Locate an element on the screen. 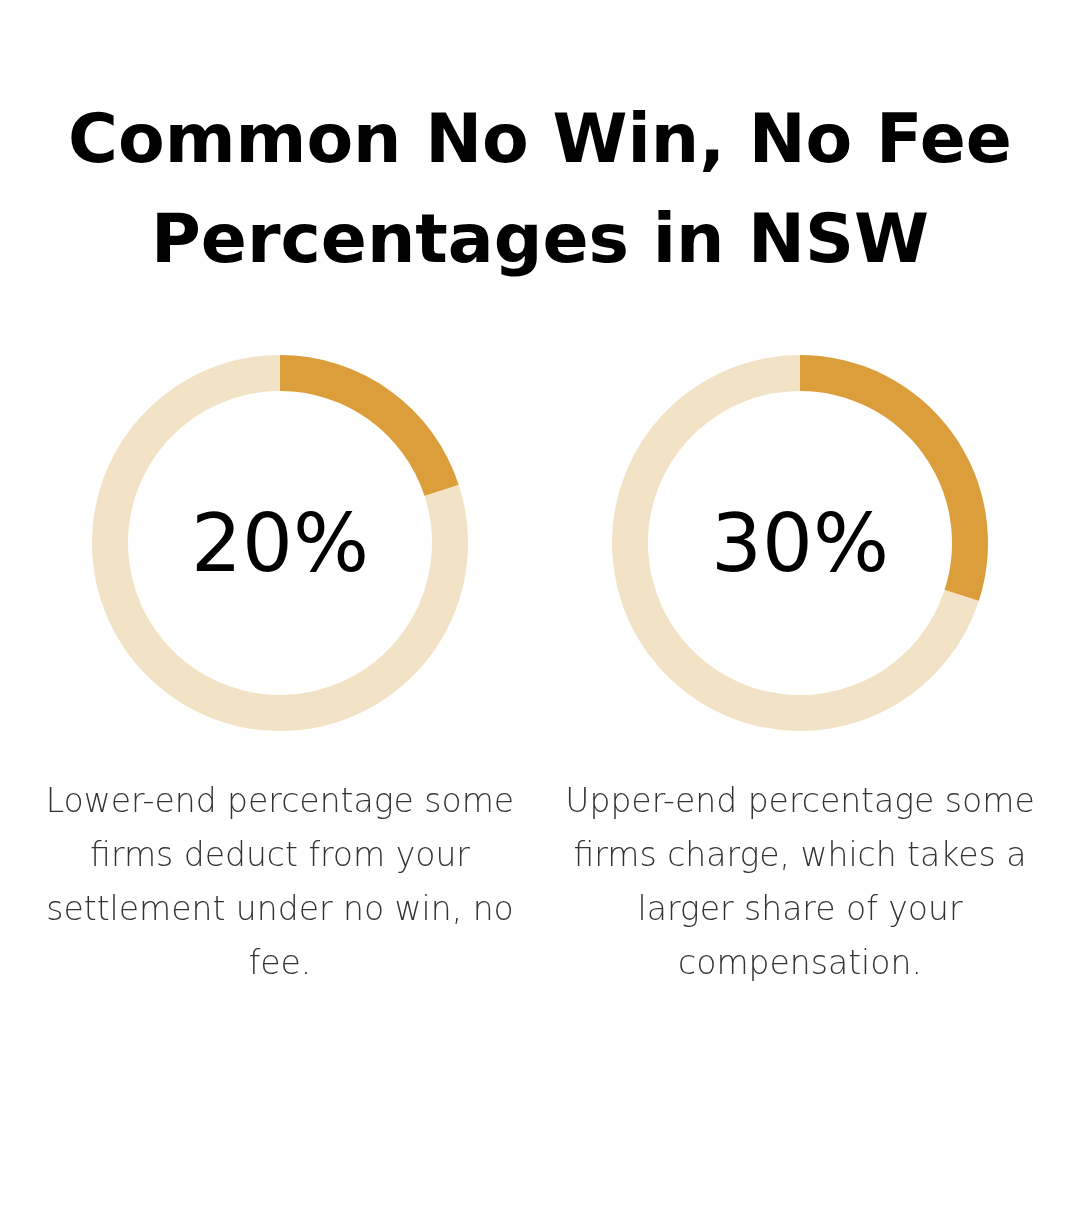  text: Lower-end percentage some firms deduct from your settlement under no win, no fee. is located at coordinates (280, 881).